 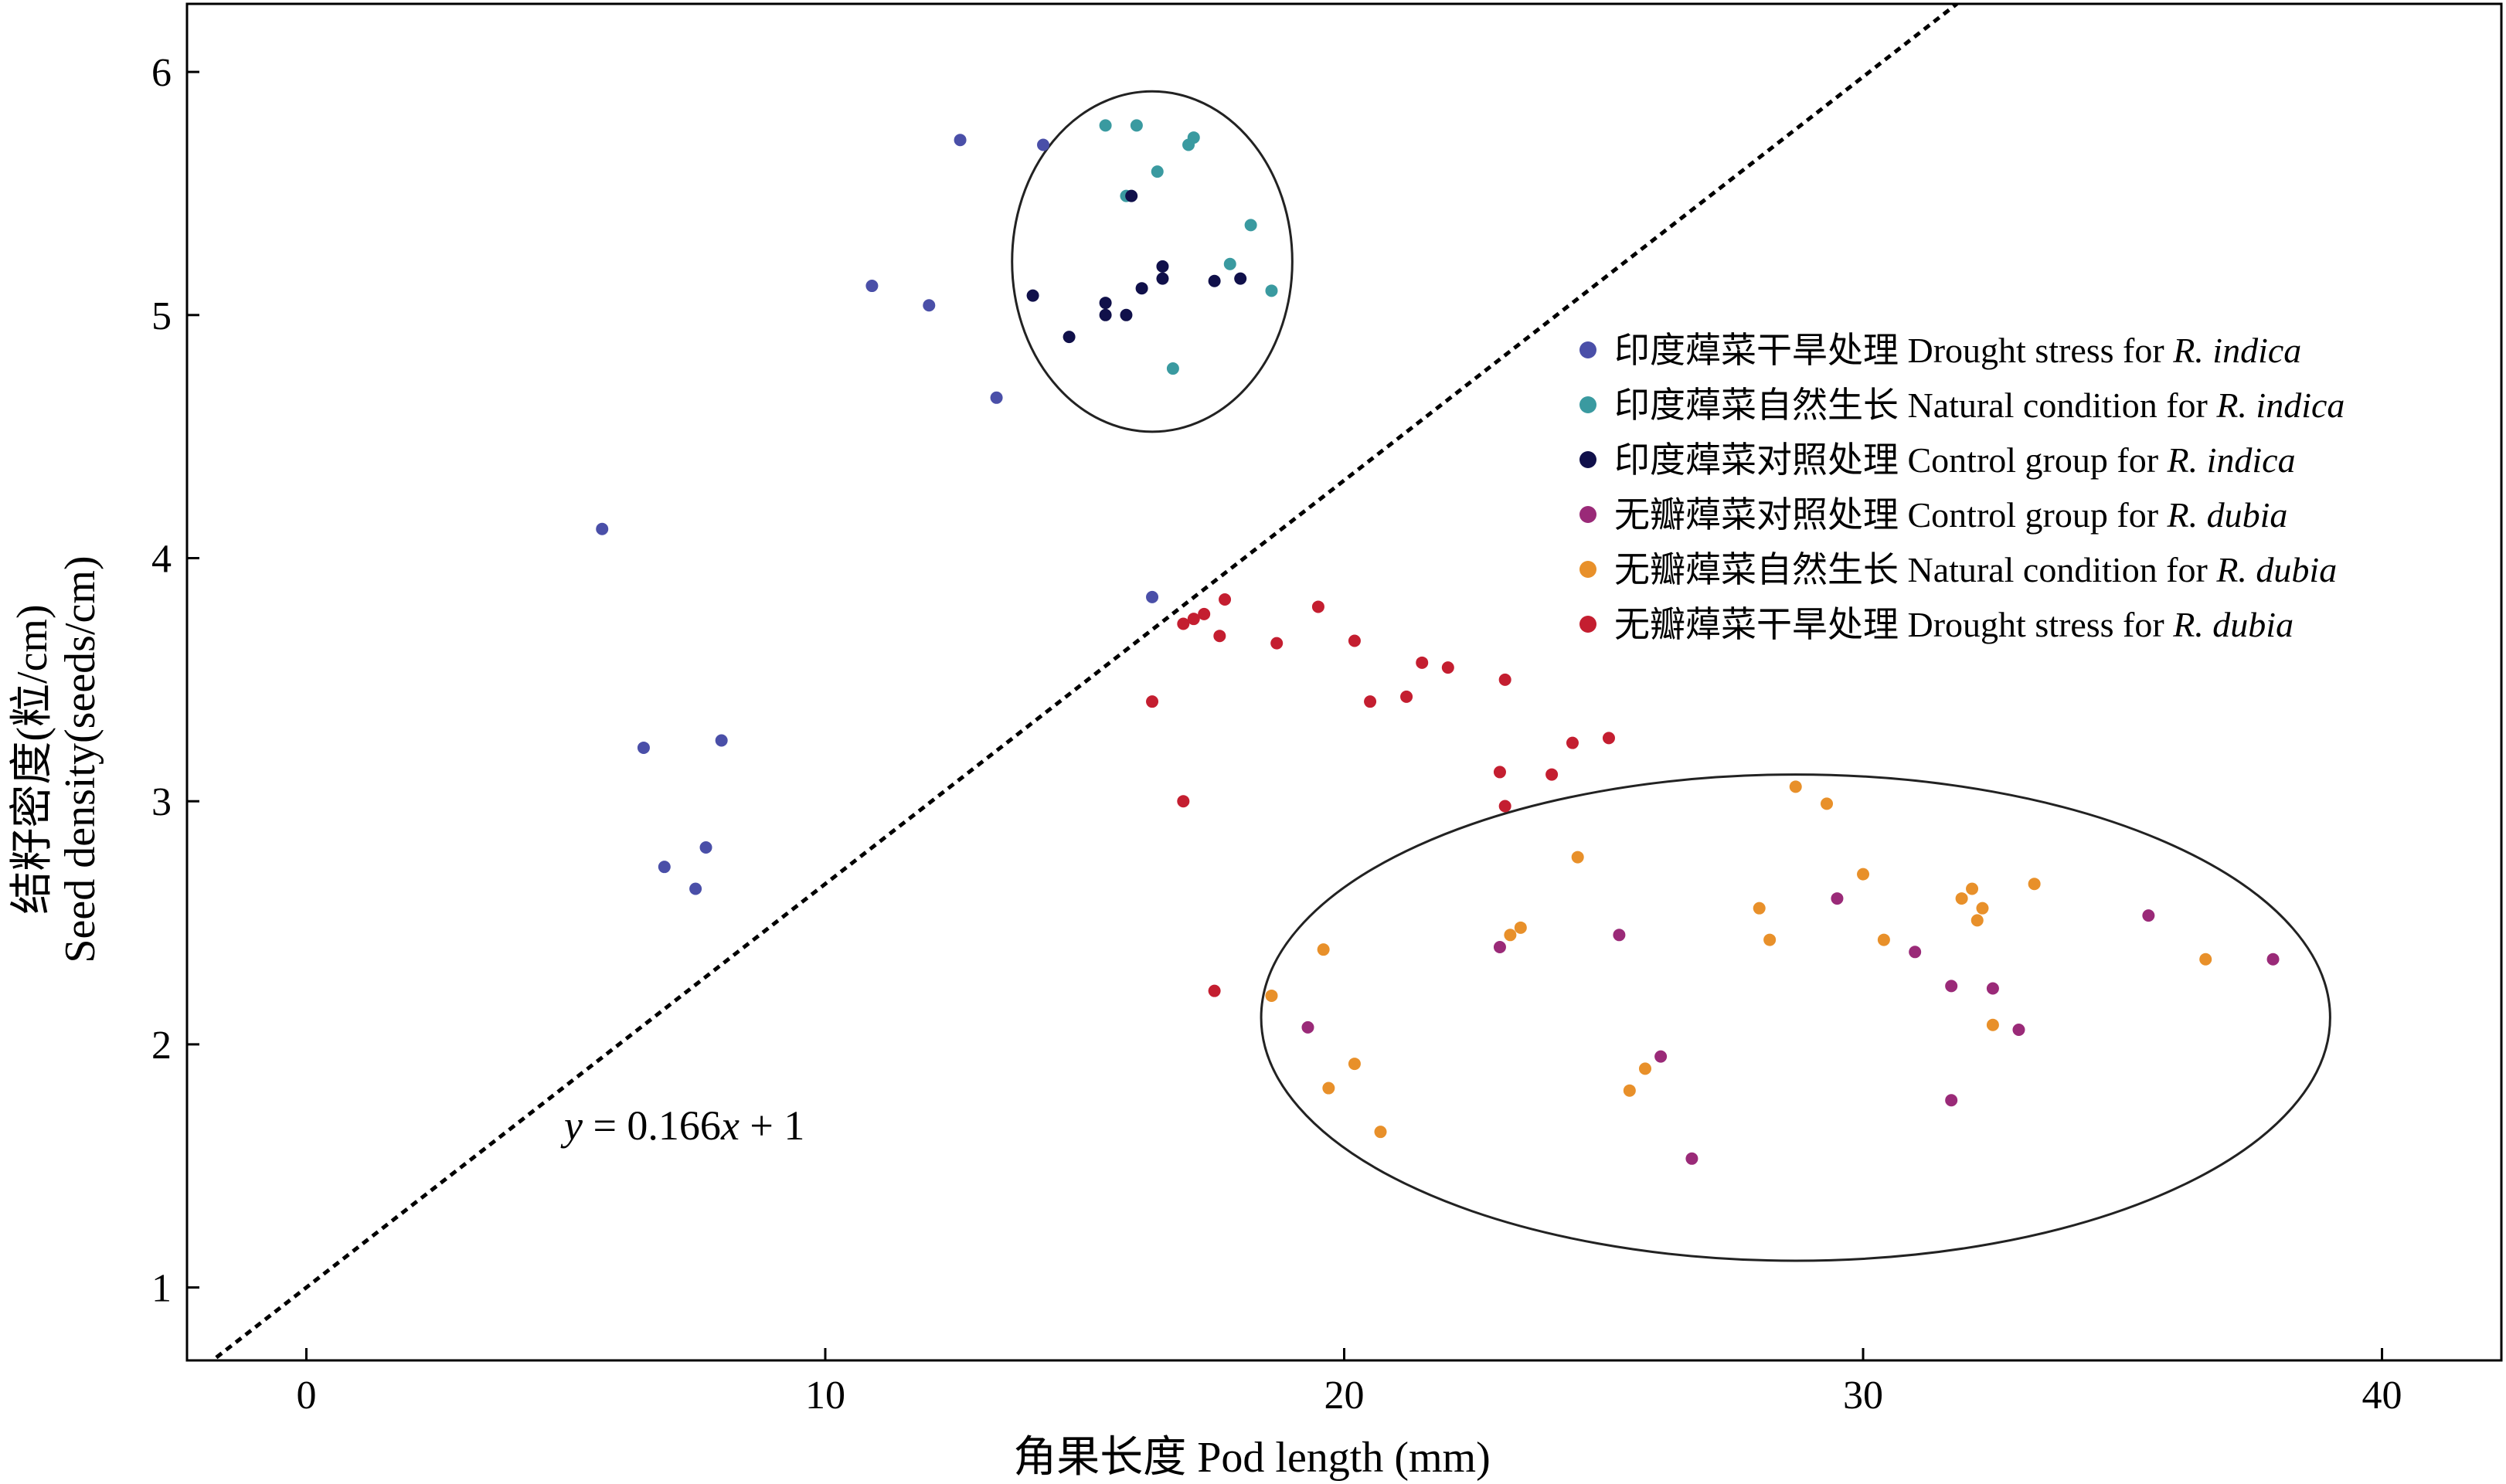 What do you see at coordinates (825, 1396) in the screenshot?
I see `x-tick-label: 10` at bounding box center [825, 1396].